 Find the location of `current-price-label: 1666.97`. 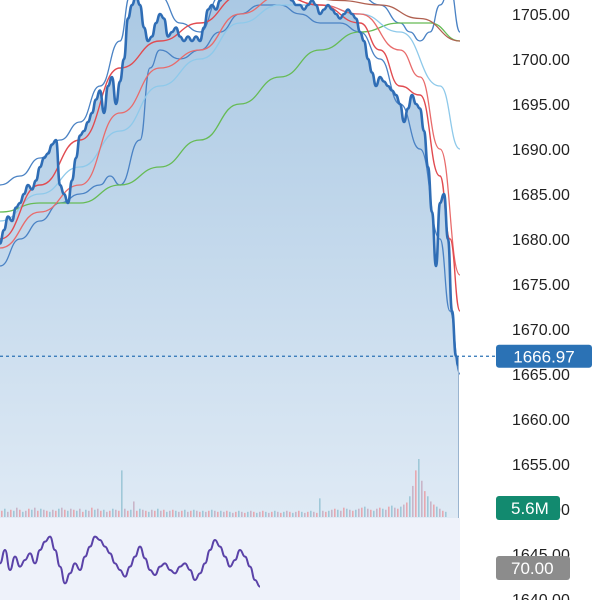

current-price-label: 1666.97 is located at coordinates (543, 356).